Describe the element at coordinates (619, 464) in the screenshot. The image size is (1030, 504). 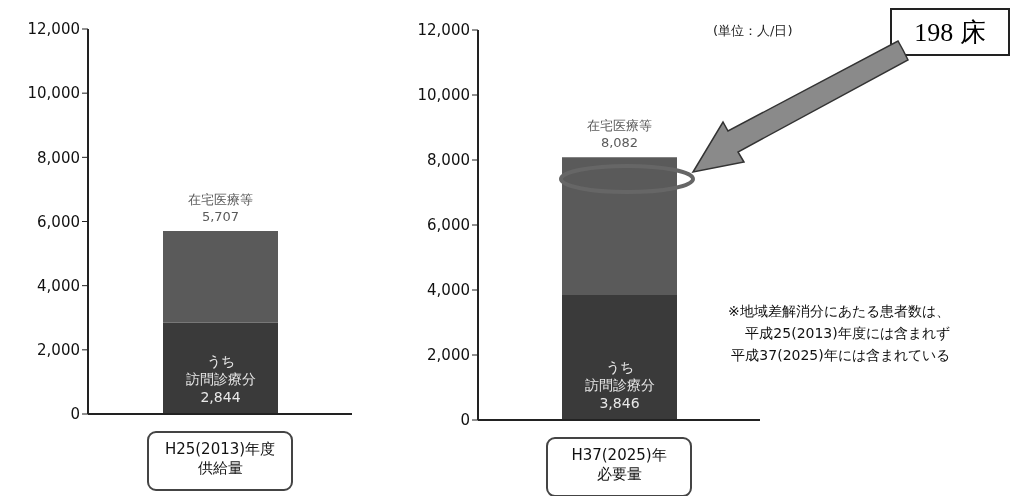
I see `x-tick-label: H37(2025)年必要量` at that location.